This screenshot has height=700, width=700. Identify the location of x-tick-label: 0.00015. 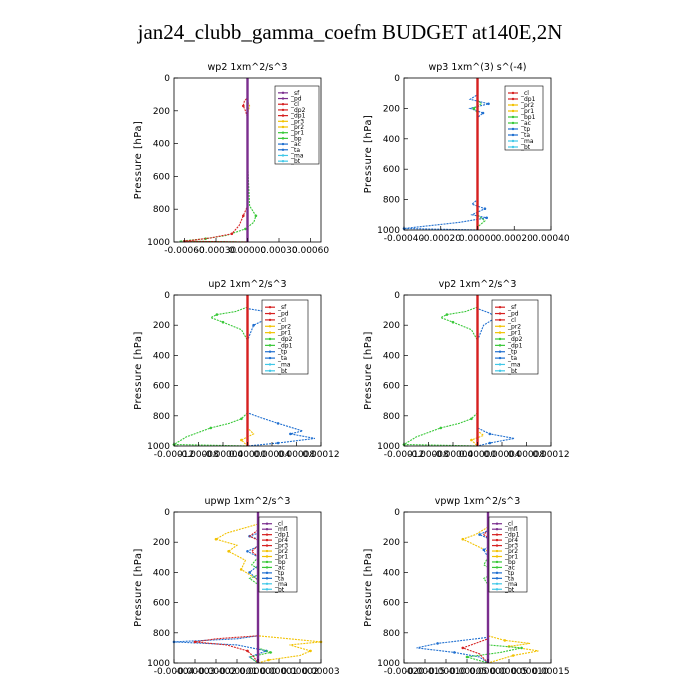
(550, 672).